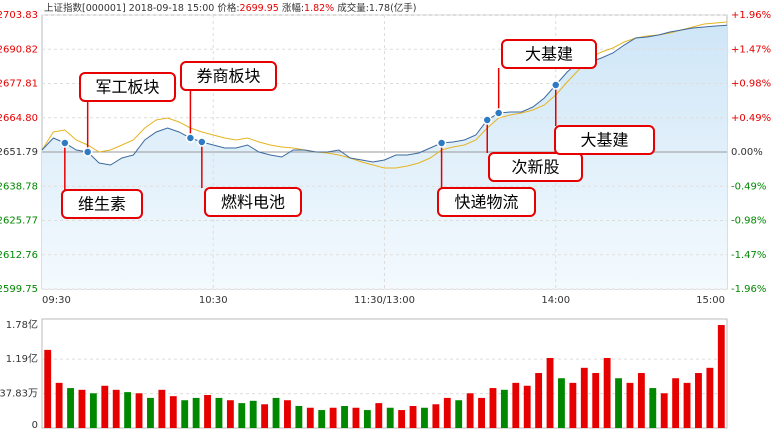  Describe the element at coordinates (293, 8) in the screenshot. I see `header-change-label: 涨幅:` at that location.